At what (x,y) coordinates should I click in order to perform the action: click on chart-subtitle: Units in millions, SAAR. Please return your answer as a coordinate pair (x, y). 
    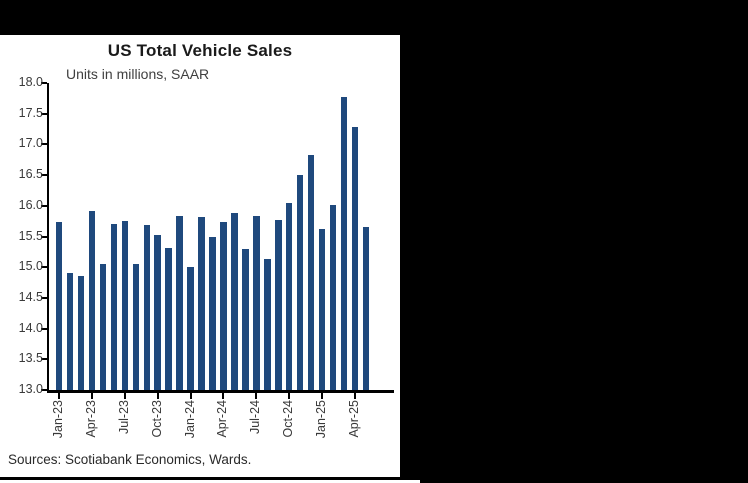
    Looking at the image, I should click on (138, 74).